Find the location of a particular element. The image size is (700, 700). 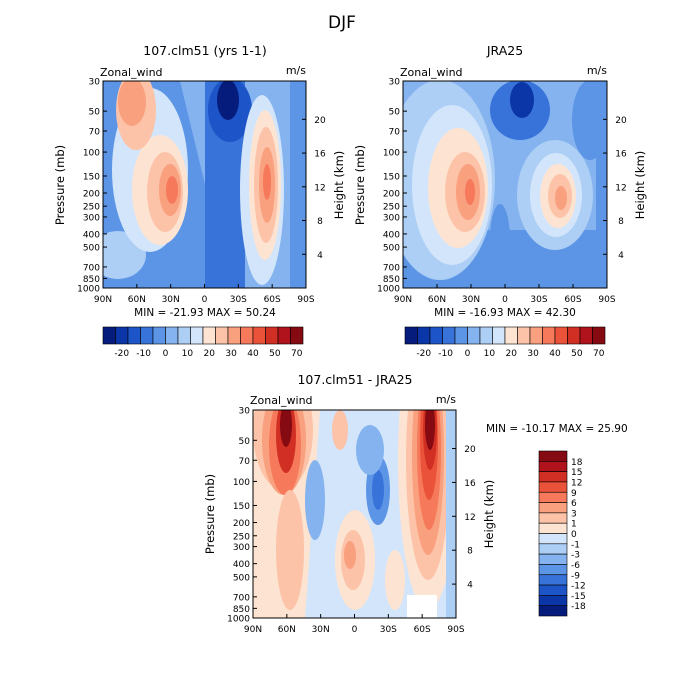

panel-model-variable: Zonal_wind is located at coordinates (131, 72).